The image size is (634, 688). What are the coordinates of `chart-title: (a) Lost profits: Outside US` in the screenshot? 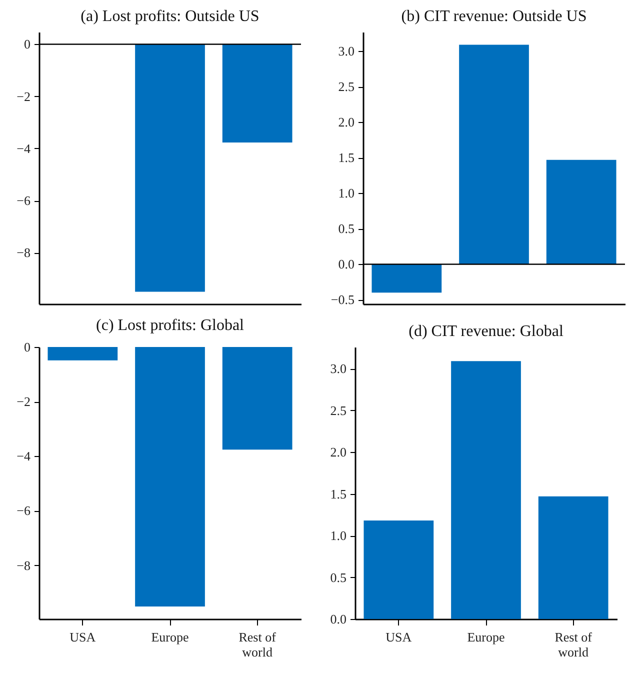 It's located at (170, 16).